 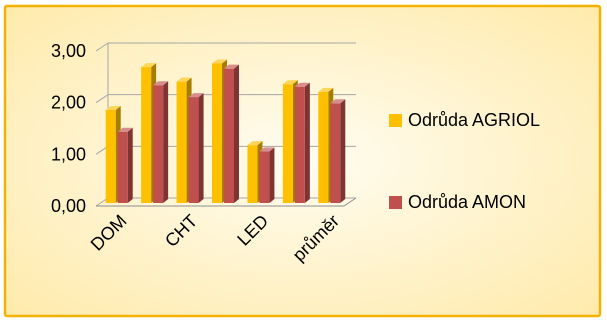 What do you see at coordinates (474, 120) in the screenshot?
I see `legend-label: Odrůda AGRIOL` at bounding box center [474, 120].